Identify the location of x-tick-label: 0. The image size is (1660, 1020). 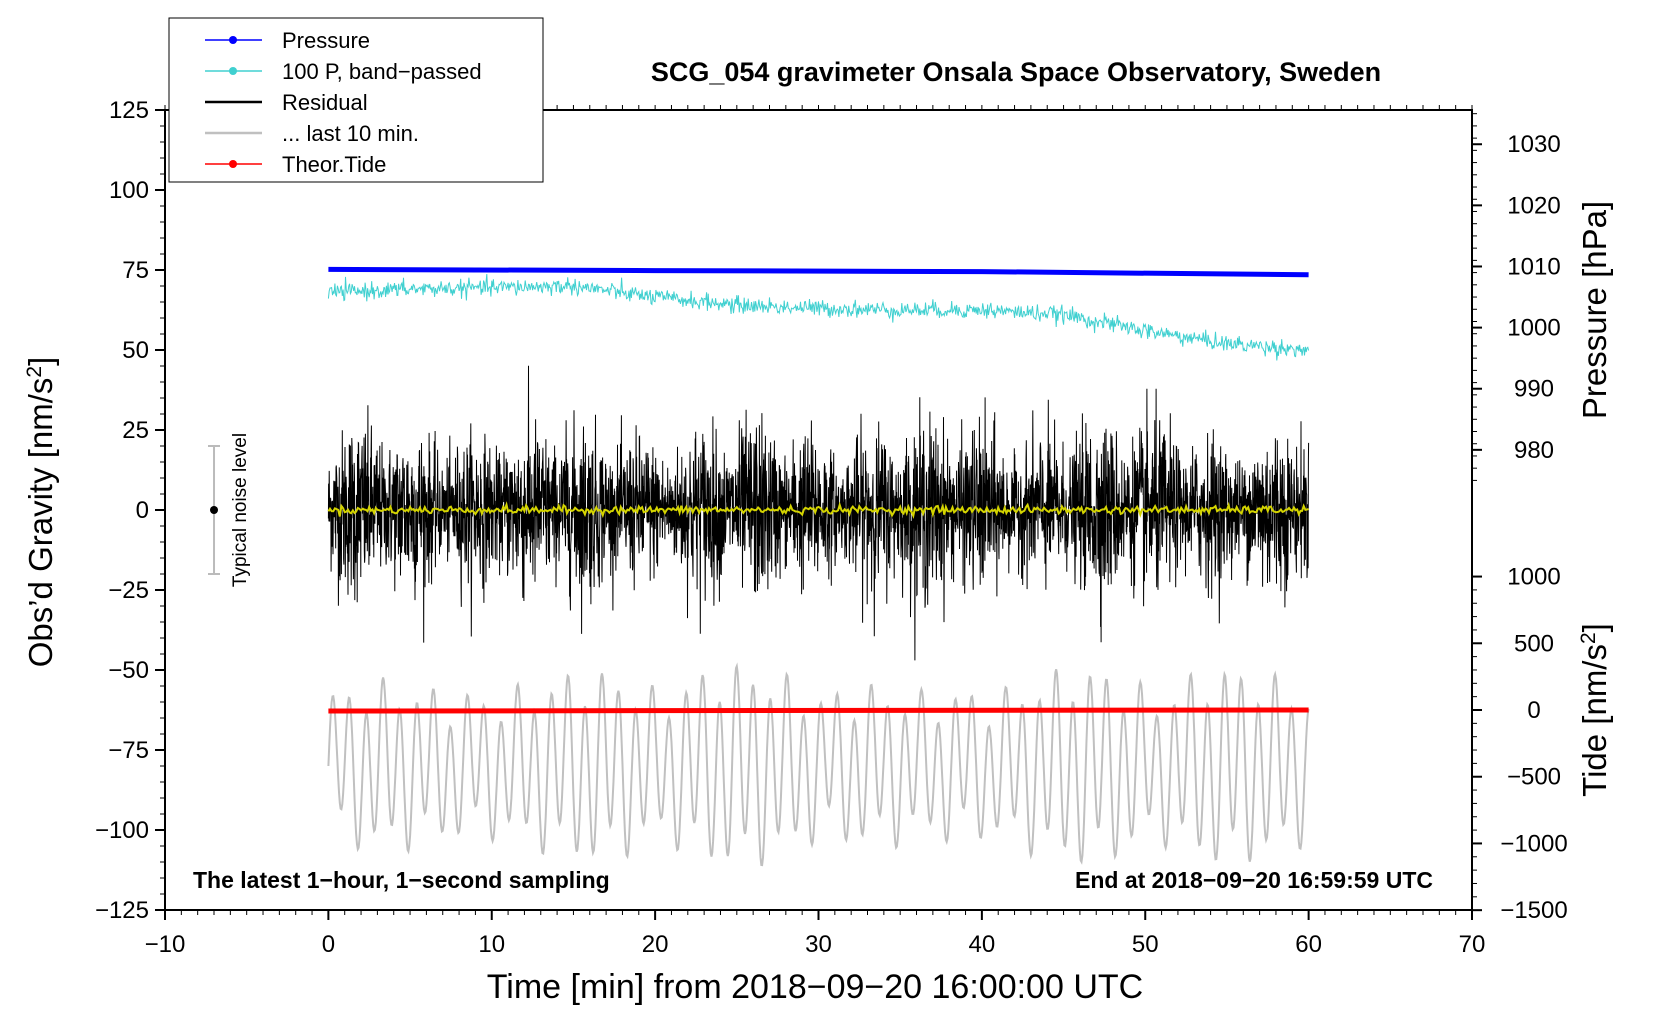
(328, 944).